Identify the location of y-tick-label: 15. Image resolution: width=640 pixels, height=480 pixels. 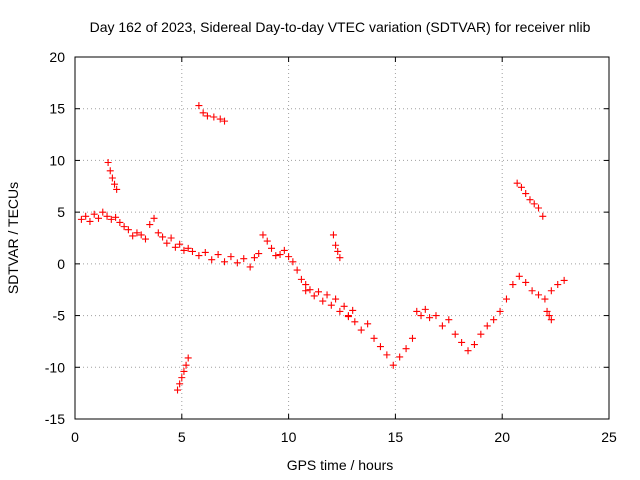
(57, 109).